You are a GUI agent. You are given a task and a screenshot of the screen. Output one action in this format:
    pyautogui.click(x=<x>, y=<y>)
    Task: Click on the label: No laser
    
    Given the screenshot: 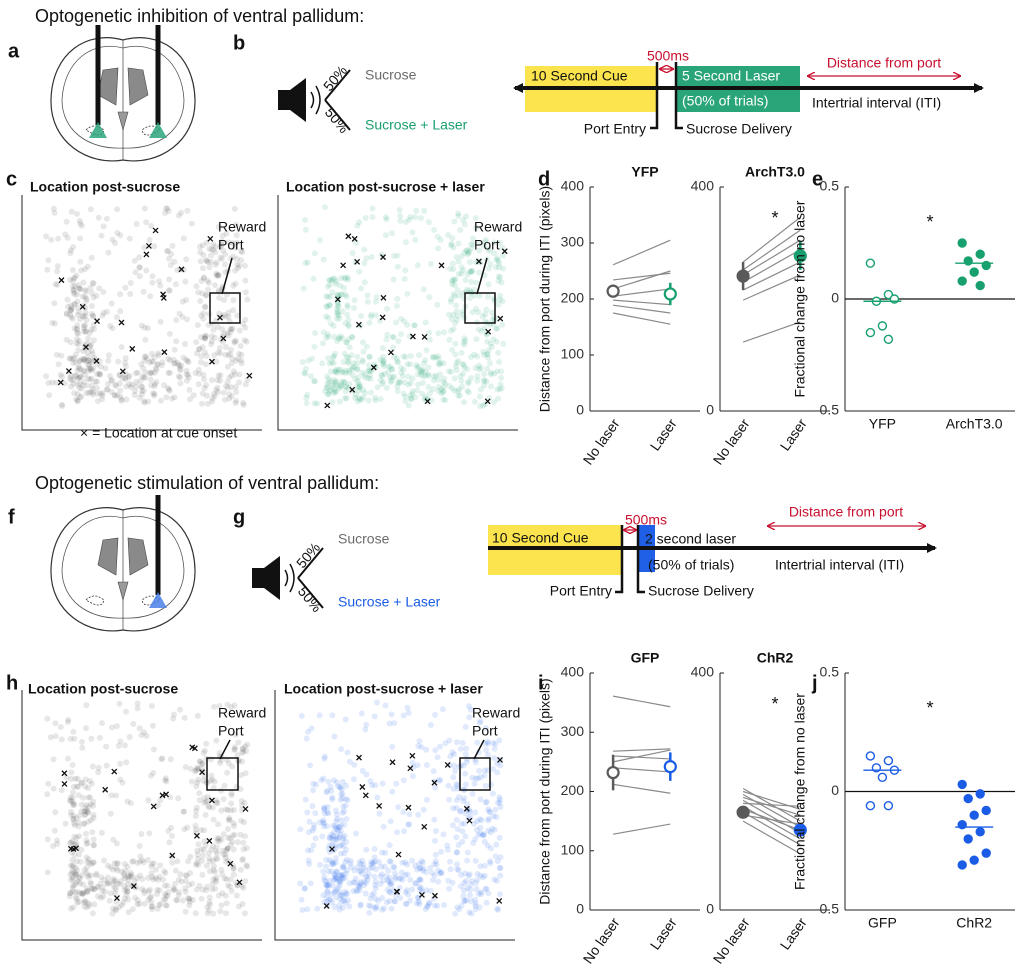 What is the action you would take?
    pyautogui.click(x=731, y=940)
    